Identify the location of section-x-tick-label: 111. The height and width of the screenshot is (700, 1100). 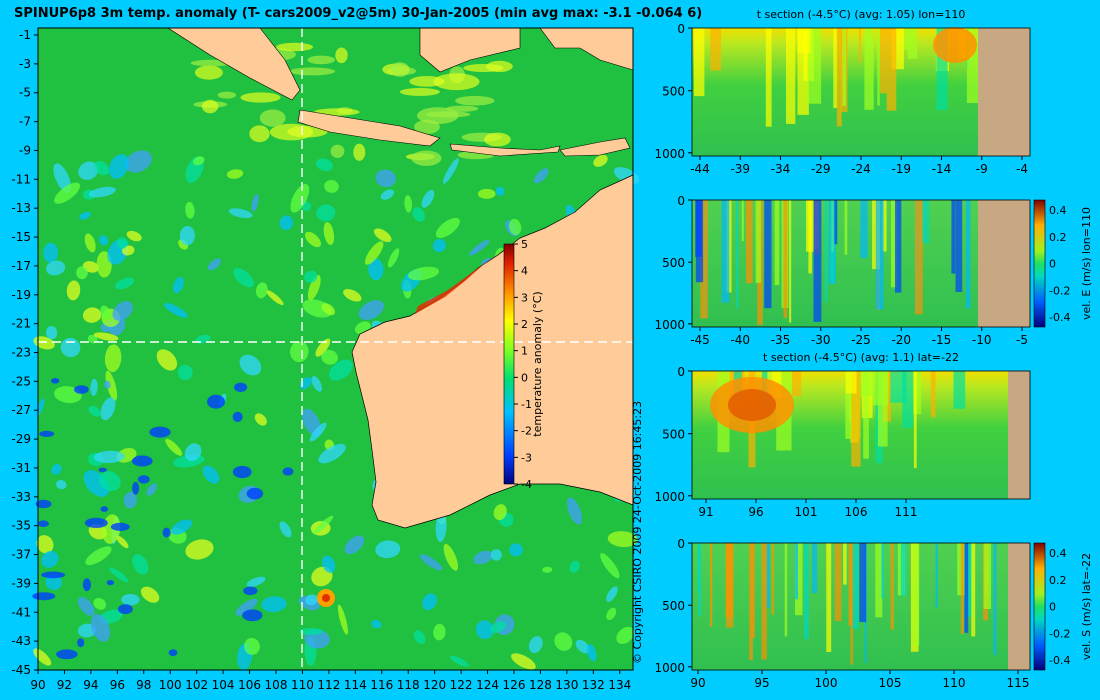
(906, 512).